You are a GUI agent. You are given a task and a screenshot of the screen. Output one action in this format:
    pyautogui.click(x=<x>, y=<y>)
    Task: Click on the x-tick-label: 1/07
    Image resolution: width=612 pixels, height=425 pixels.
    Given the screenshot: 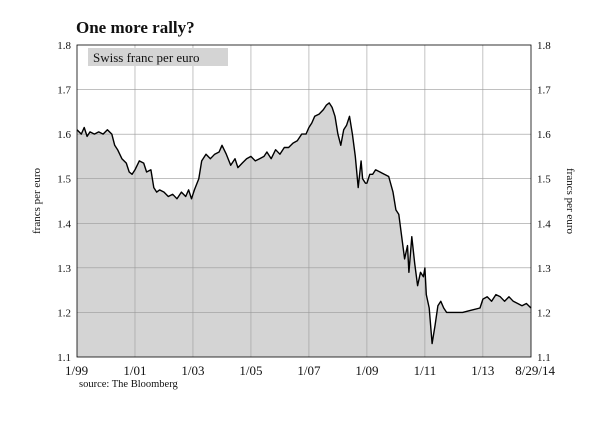 What is the action you would take?
    pyautogui.click(x=309, y=370)
    